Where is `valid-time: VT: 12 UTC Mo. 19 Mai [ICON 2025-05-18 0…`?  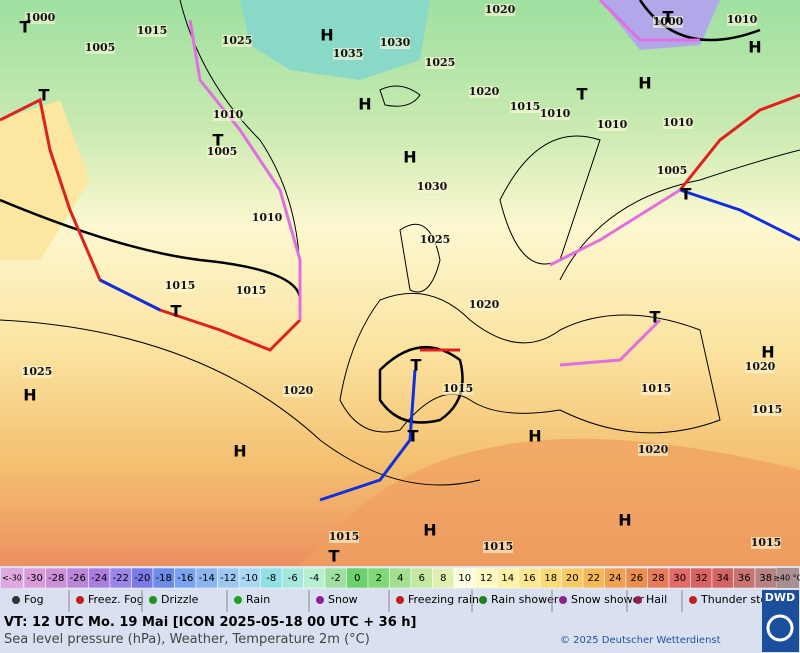 valid-time: VT: 12 UTC Mo. 19 Mai [ICON 2025-05-18 0… is located at coordinates (210, 622).